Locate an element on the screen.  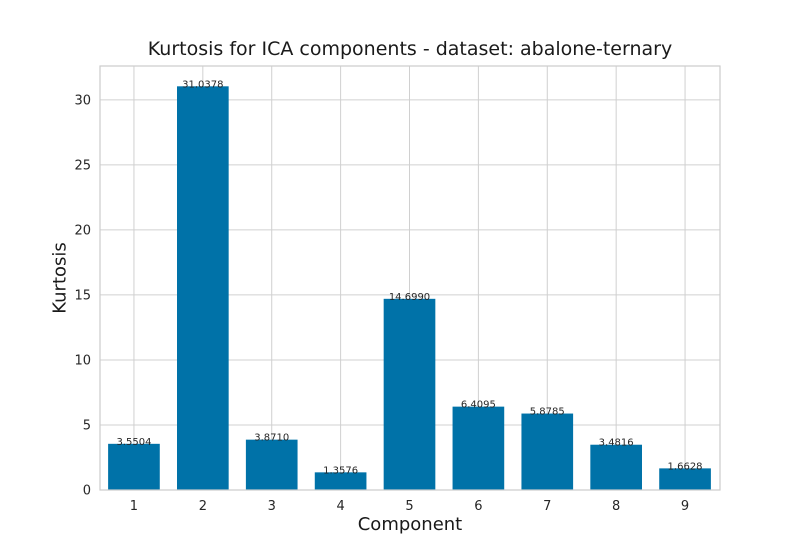
x-tick-label: 5 is located at coordinates (409, 506).